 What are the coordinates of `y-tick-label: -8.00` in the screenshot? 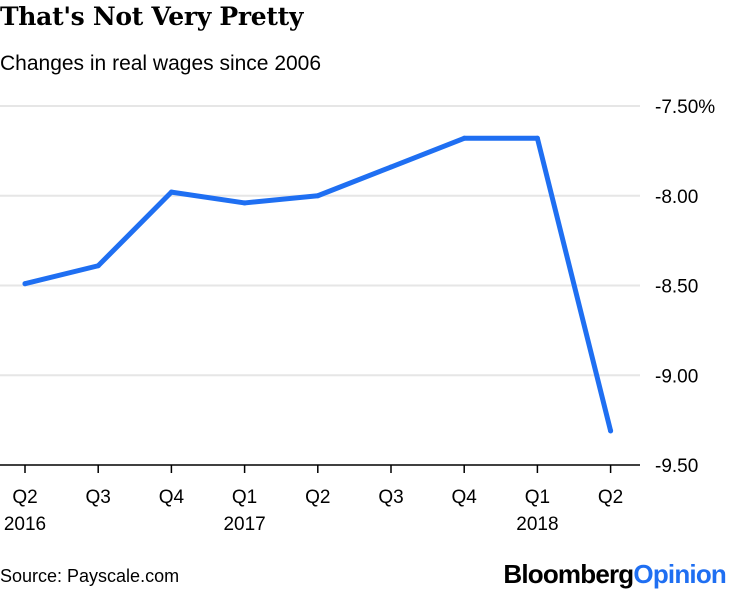 It's located at (676, 197).